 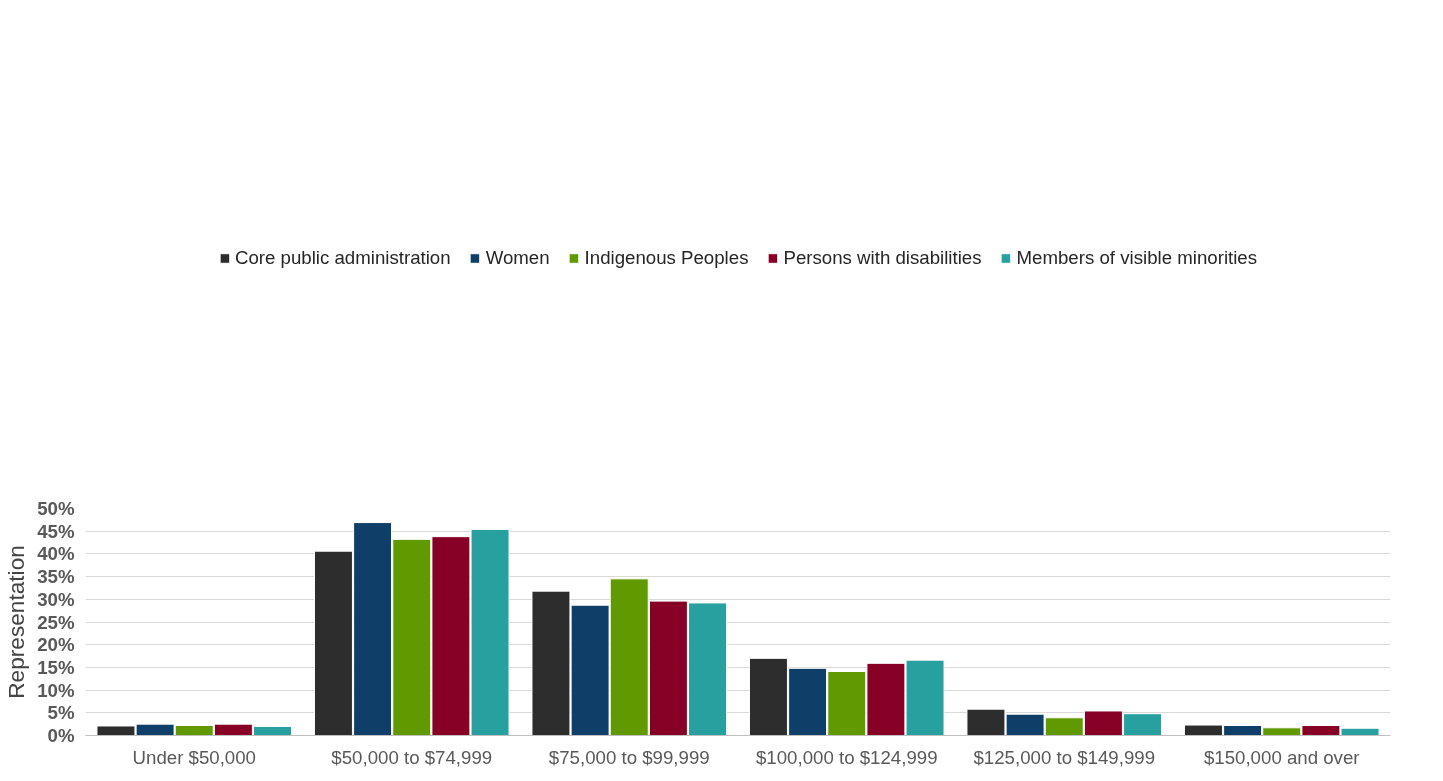 What do you see at coordinates (56, 554) in the screenshot?
I see `y-tick-label: 40%` at bounding box center [56, 554].